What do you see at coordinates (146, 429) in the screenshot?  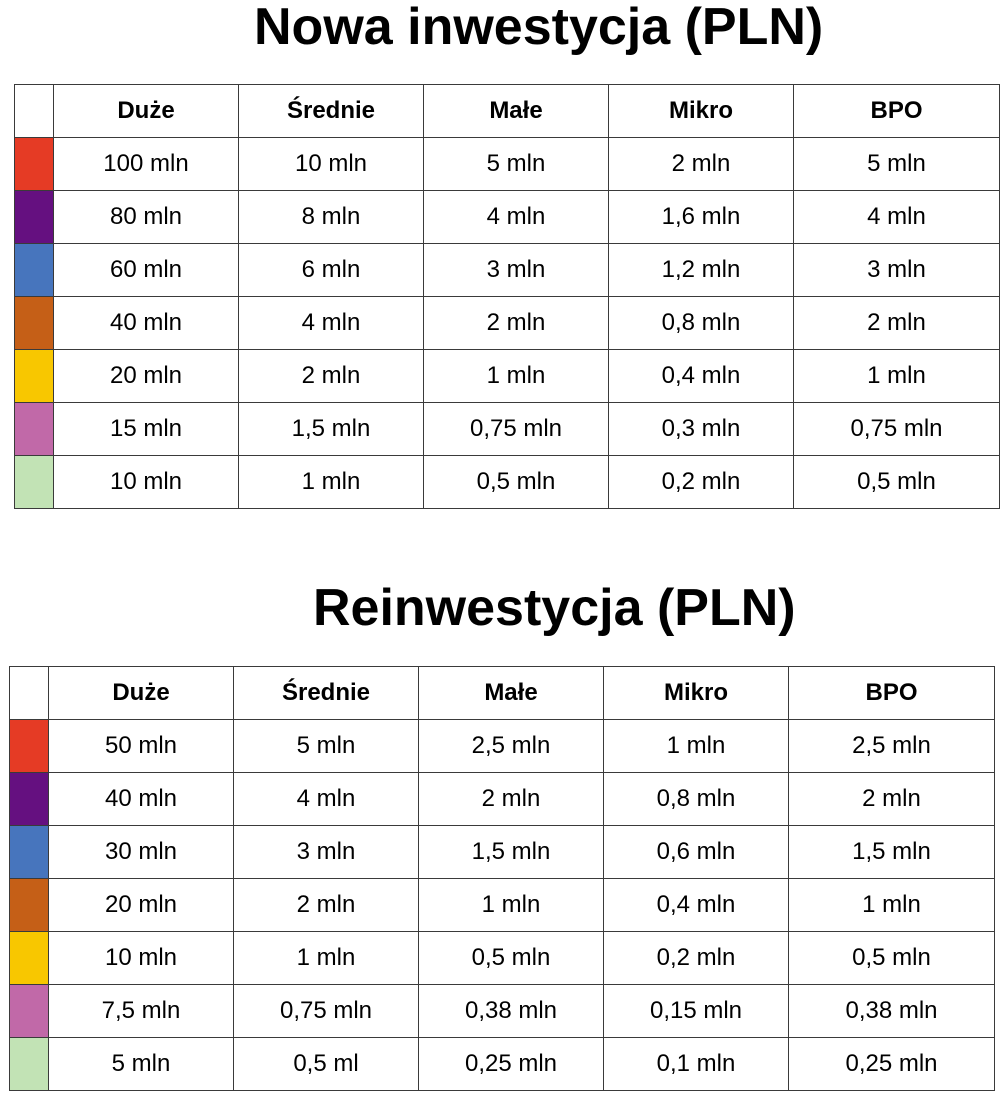 I see `table-cell: 15 mln` at bounding box center [146, 429].